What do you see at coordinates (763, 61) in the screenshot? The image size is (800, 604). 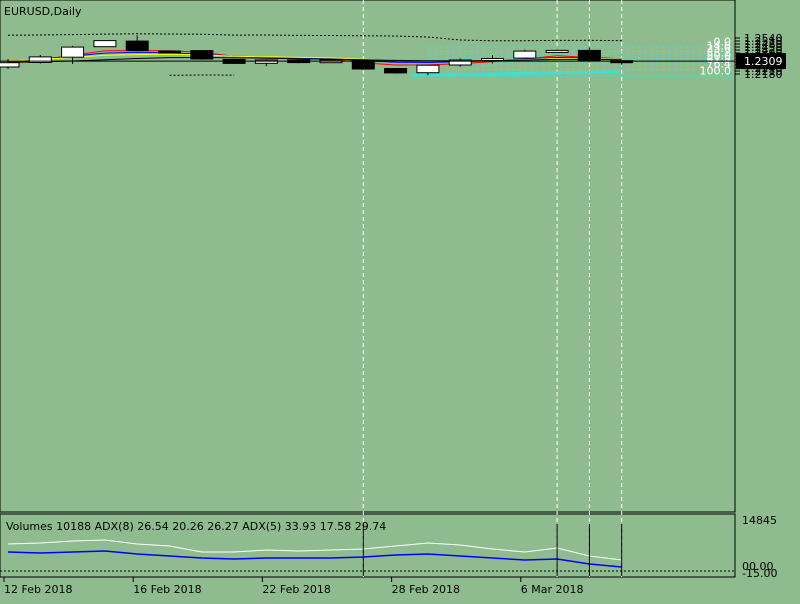 I see `current-price-tag-text: 1.2309` at bounding box center [763, 61].